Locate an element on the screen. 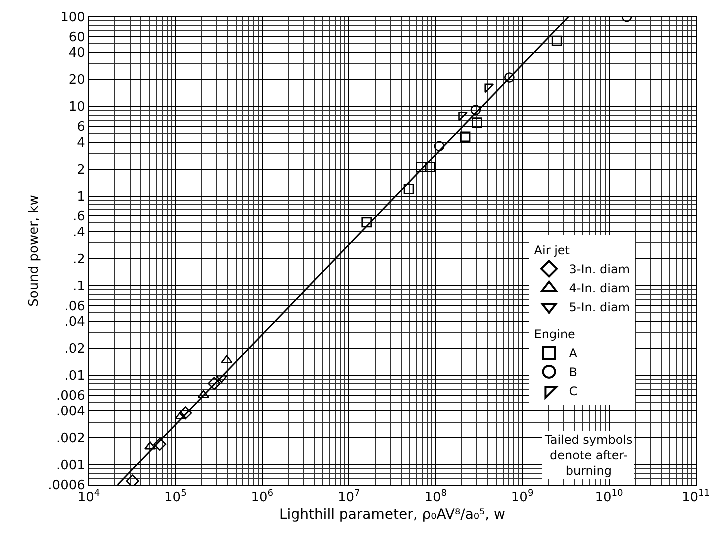 Image resolution: width=722 pixels, height=538 pixels. y-tick-label: .001 is located at coordinates (71, 466).